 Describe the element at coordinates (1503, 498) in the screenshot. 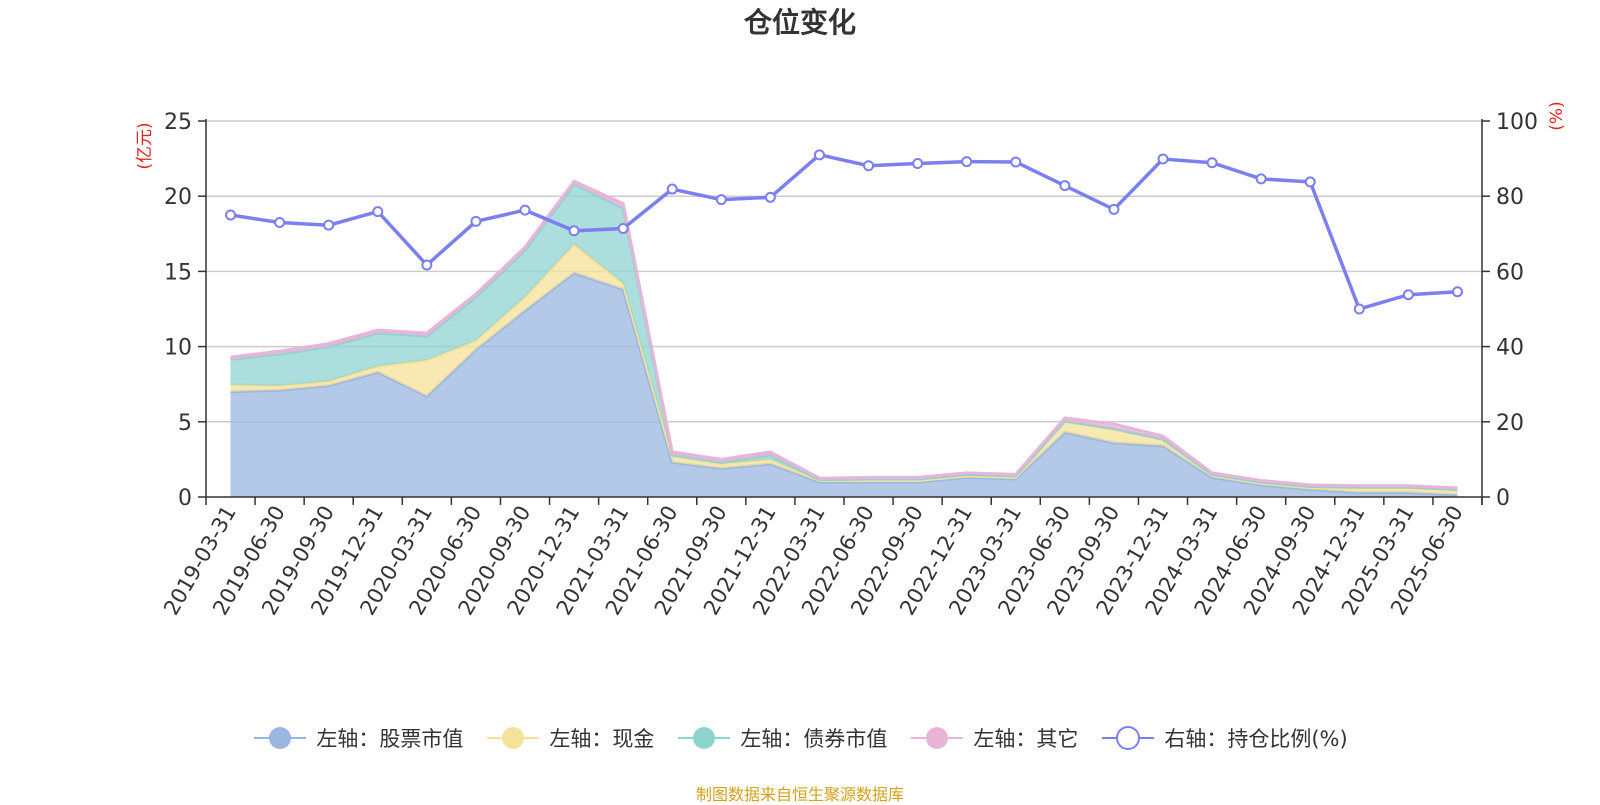

I see `y-right-tick-label: 0` at that location.